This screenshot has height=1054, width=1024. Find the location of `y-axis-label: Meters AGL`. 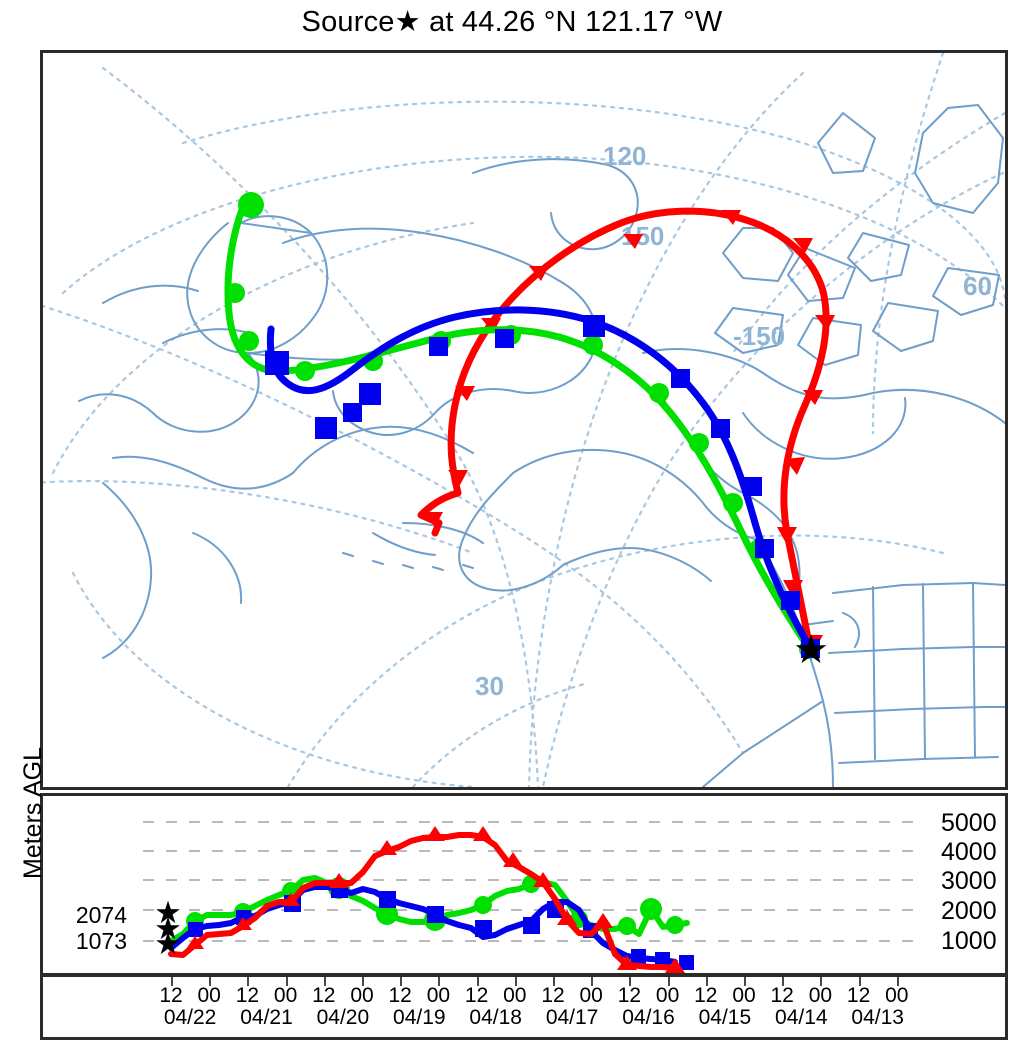

y-axis-label: Meters AGL is located at coordinates (33, 813).